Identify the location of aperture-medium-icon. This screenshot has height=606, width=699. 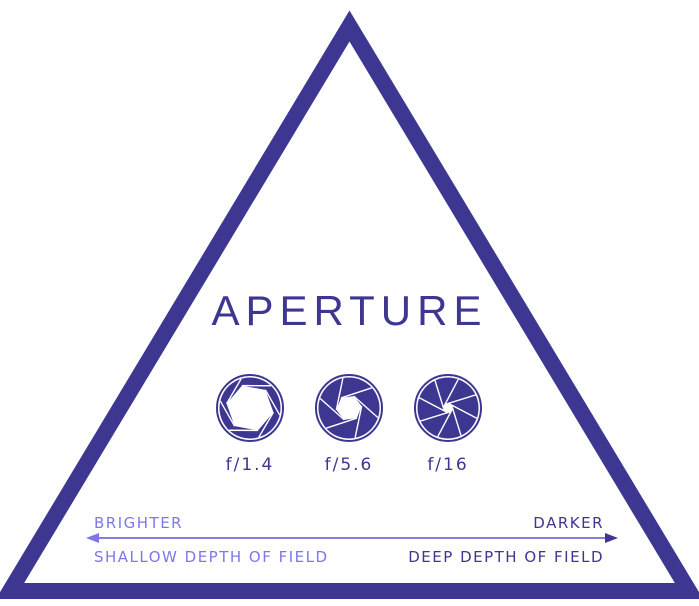
(349, 408).